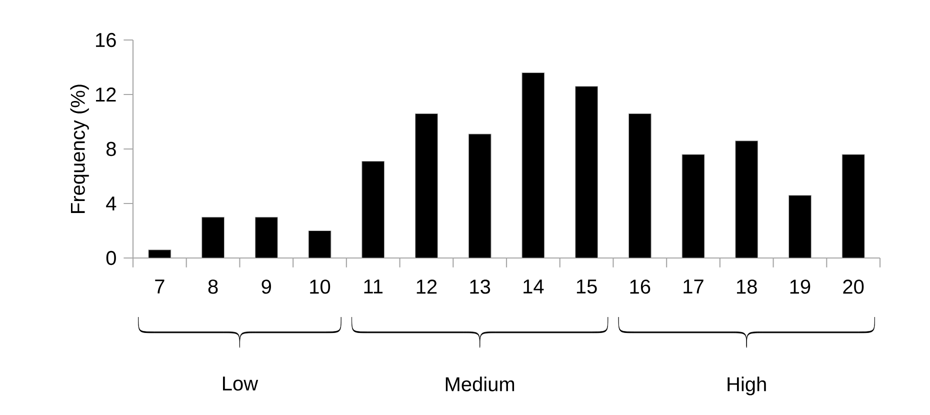 The height and width of the screenshot is (415, 930). I want to click on x-tick-label: 16, so click(640, 287).